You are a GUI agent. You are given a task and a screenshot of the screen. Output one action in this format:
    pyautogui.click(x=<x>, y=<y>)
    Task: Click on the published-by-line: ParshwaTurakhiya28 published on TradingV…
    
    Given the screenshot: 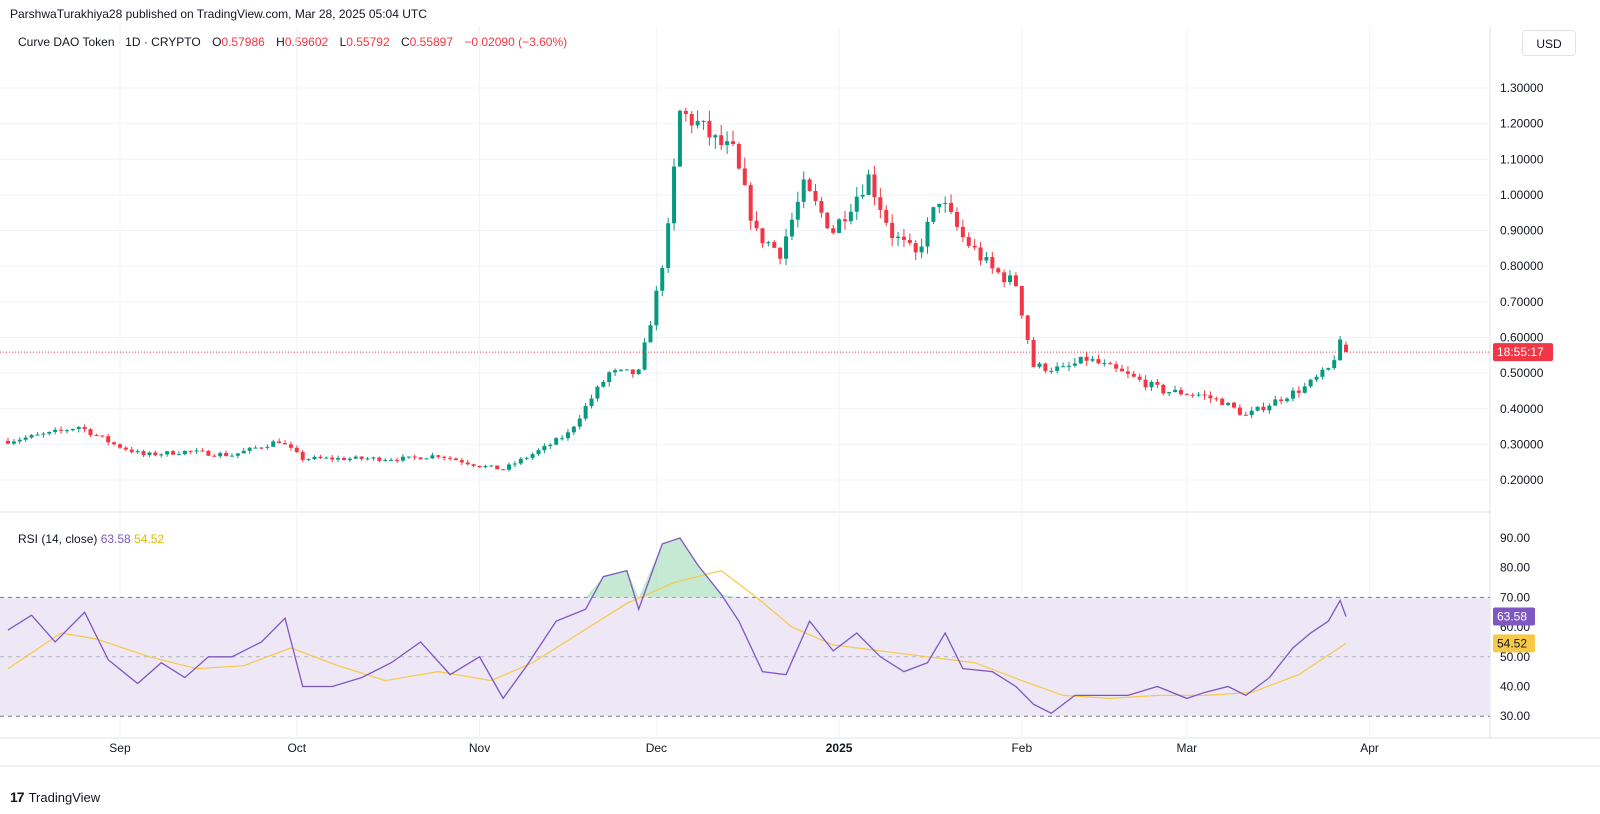 What is the action you would take?
    pyautogui.click(x=218, y=14)
    